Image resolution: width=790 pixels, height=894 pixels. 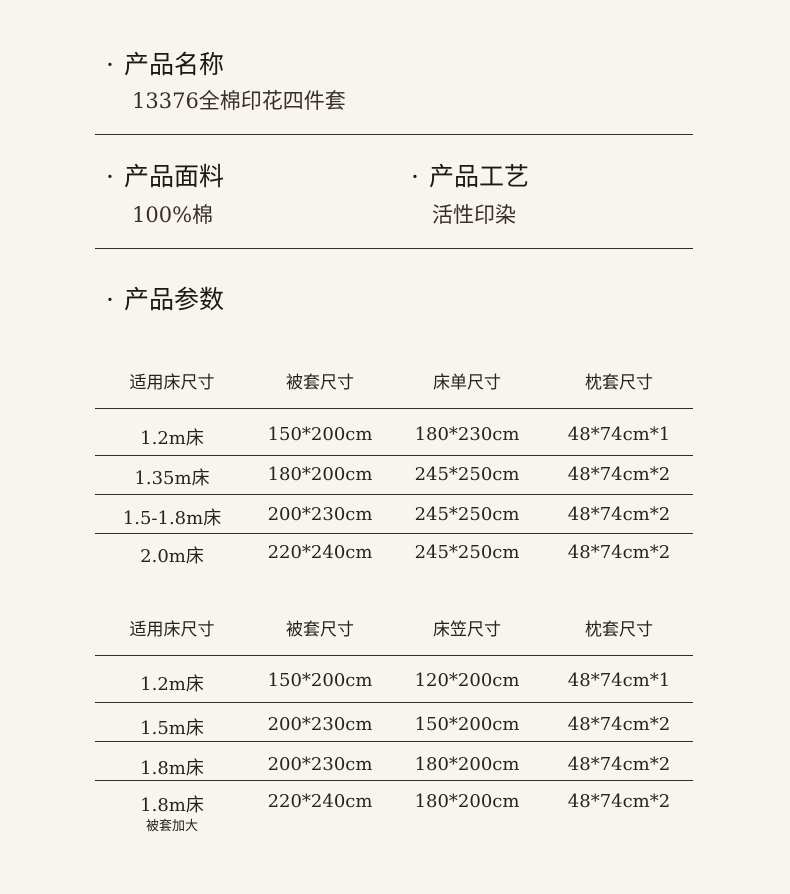 What do you see at coordinates (172, 556) in the screenshot?
I see `table-cell: 2.0m床` at bounding box center [172, 556].